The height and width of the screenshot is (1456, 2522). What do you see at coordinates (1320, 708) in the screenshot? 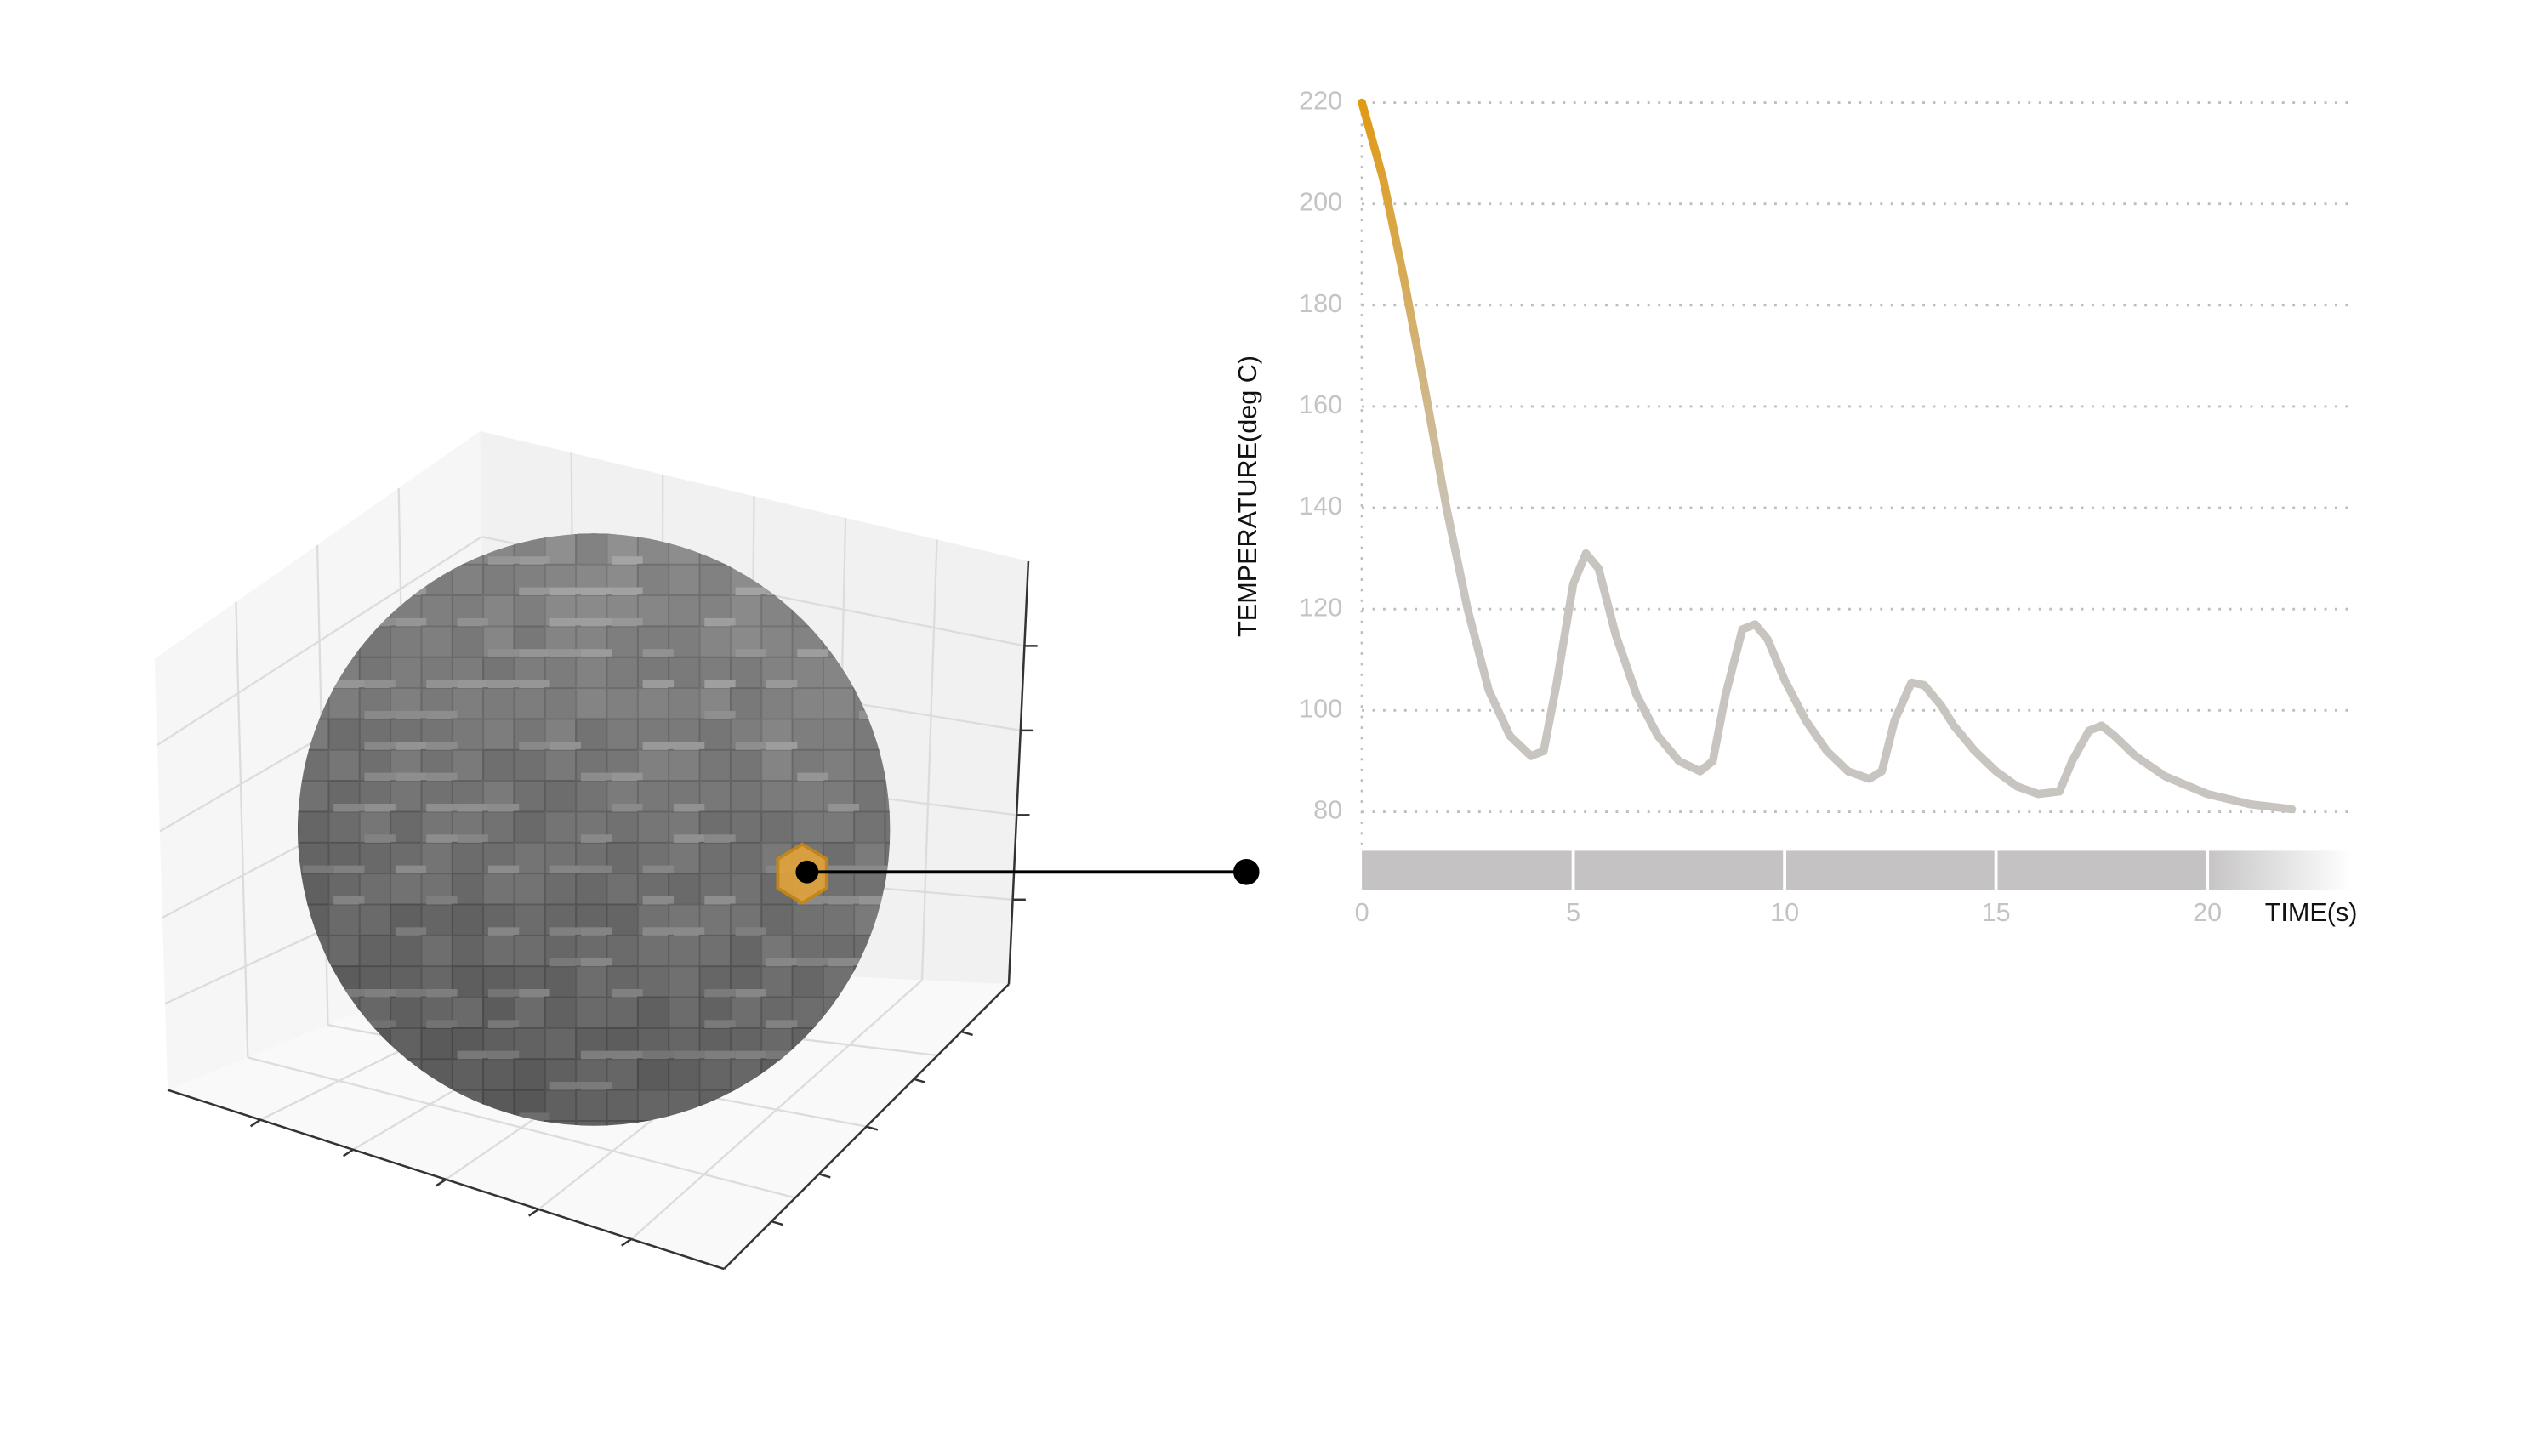
I see `y-tick-label: 100` at bounding box center [1320, 708].